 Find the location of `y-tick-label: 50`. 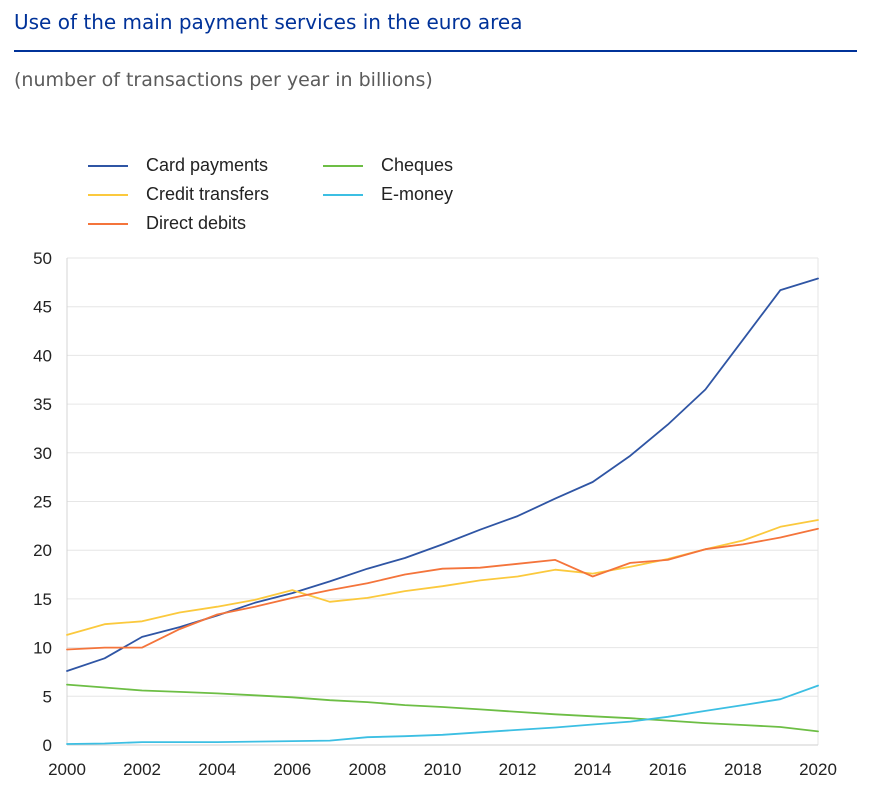

y-tick-label: 50 is located at coordinates (42, 258).